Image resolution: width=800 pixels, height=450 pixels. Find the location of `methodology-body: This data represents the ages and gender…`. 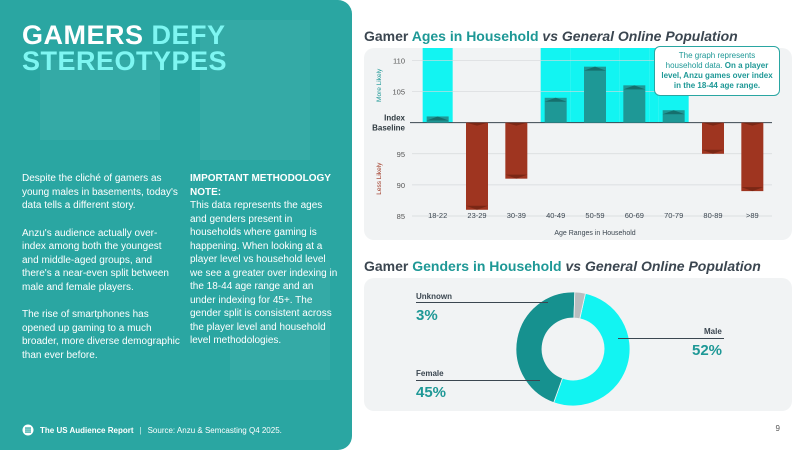

methodology-body: This data represents the ages and gender… is located at coordinates (264, 273).